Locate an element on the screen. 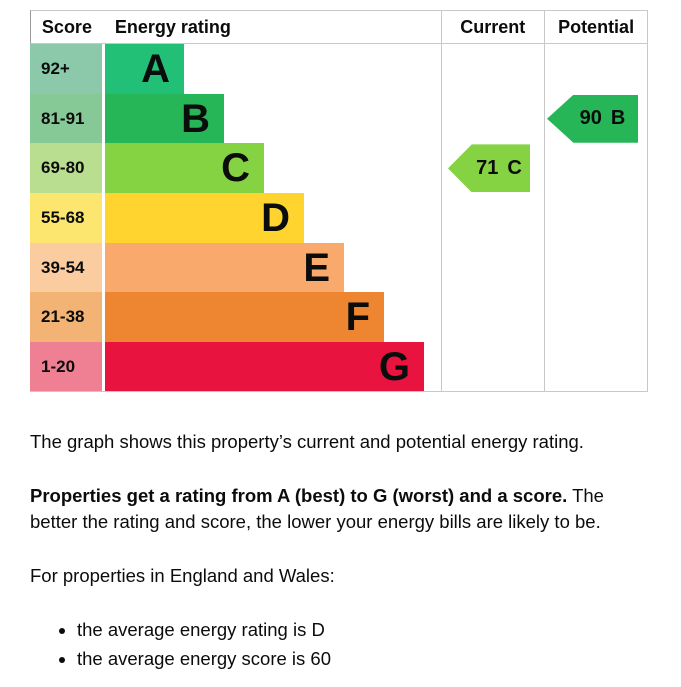  band-row-d: 55-68 D is located at coordinates (339, 218).